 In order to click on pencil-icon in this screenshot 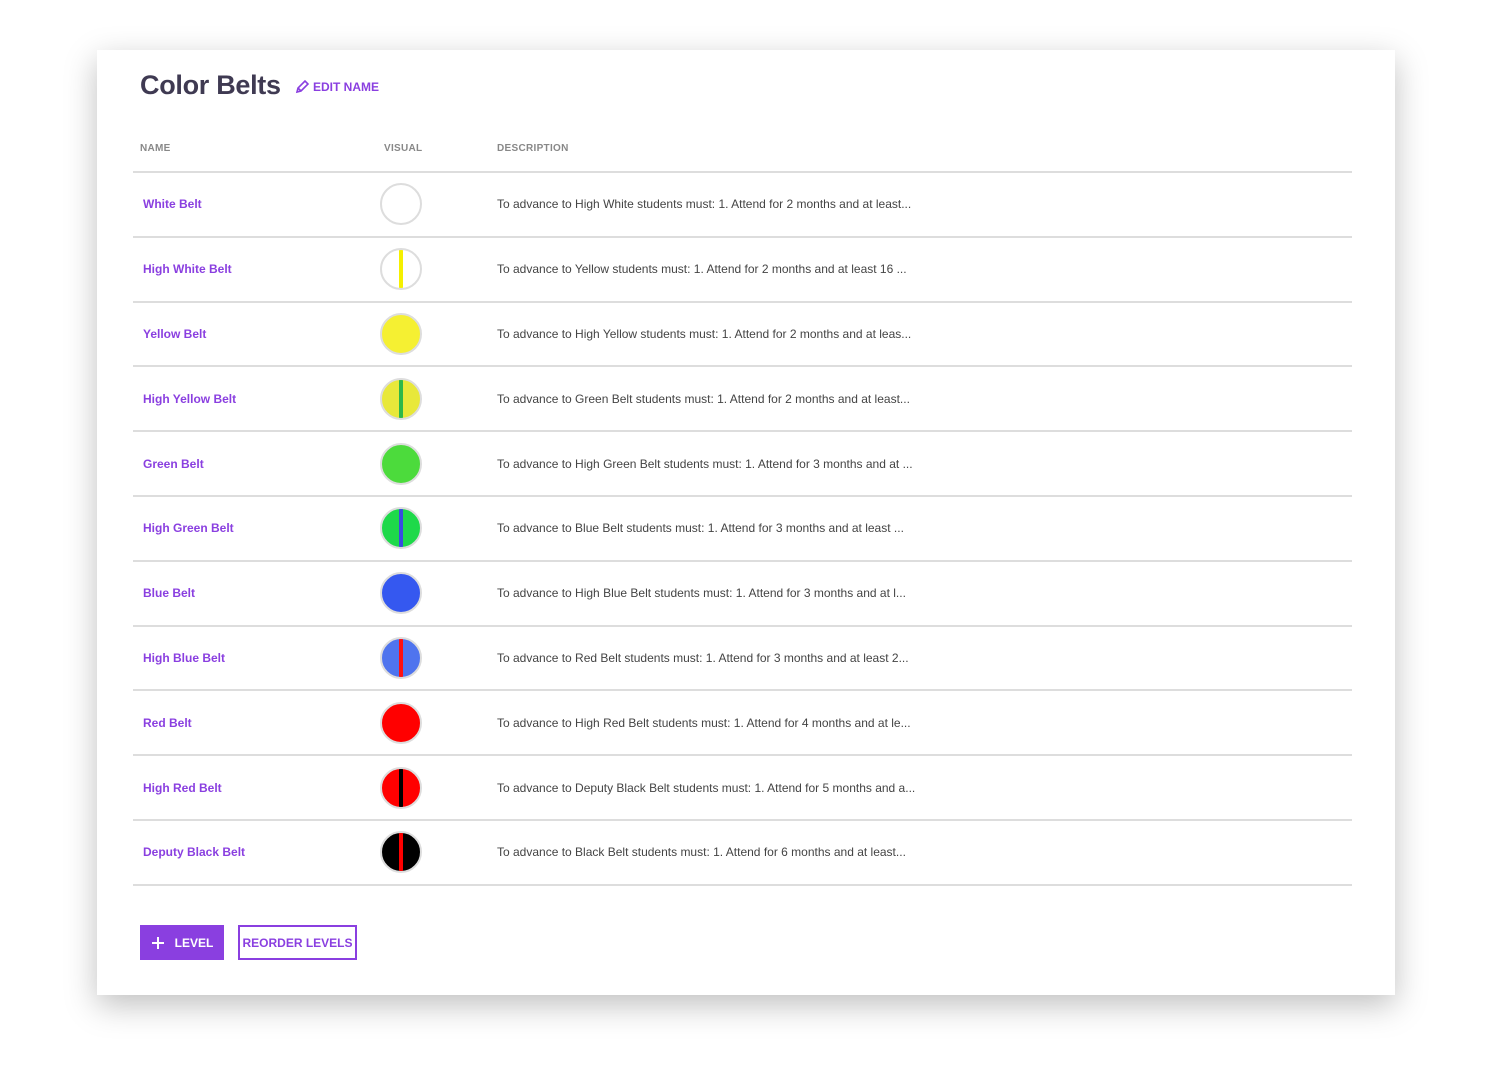, I will do `click(302, 86)`.